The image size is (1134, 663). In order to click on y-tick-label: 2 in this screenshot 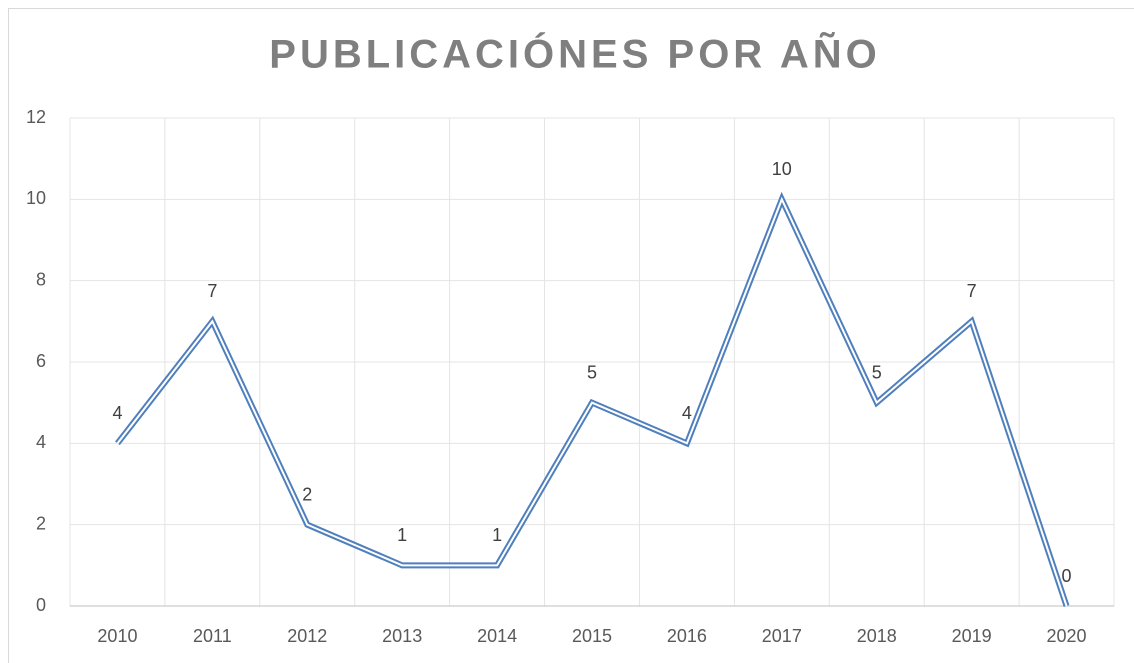, I will do `click(41, 523)`.